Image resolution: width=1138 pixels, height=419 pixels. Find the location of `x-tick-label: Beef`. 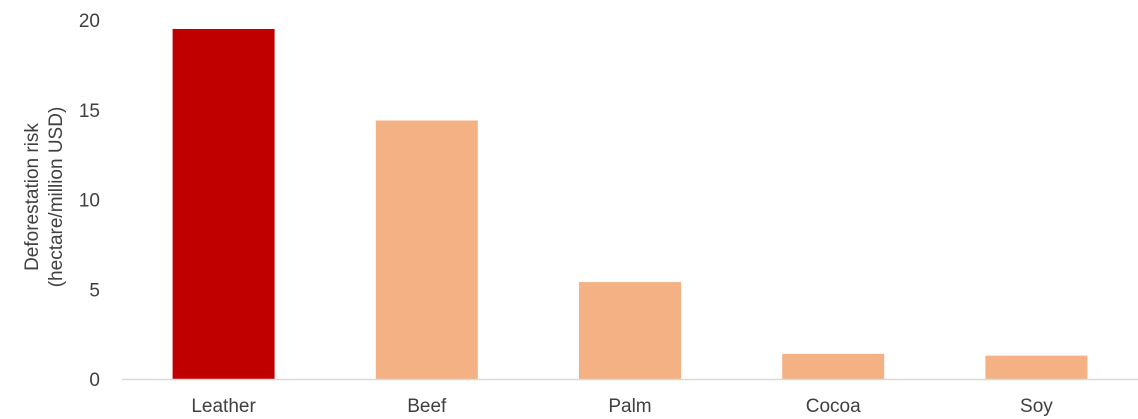

x-tick-label: Beef is located at coordinates (427, 406).